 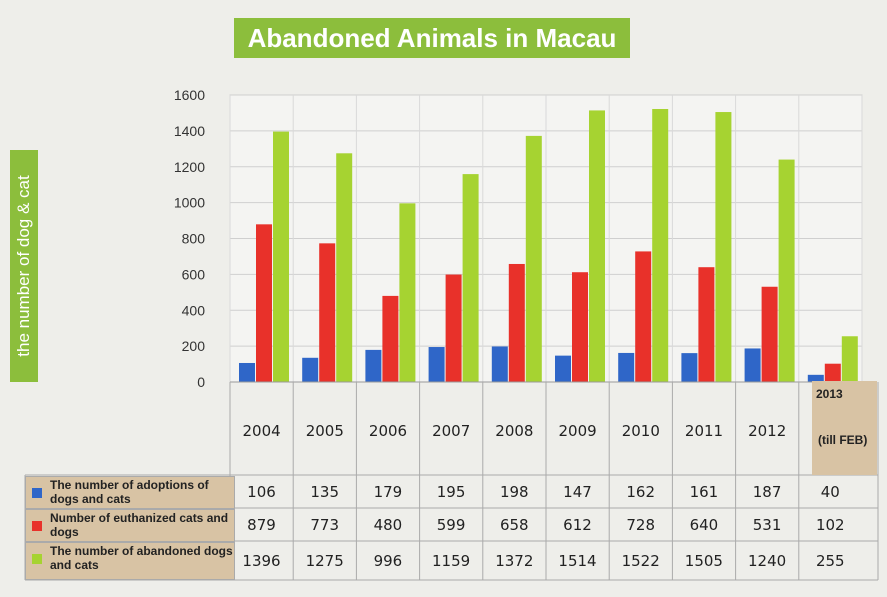 I want to click on x-tick-label: 2011, so click(x=704, y=431).